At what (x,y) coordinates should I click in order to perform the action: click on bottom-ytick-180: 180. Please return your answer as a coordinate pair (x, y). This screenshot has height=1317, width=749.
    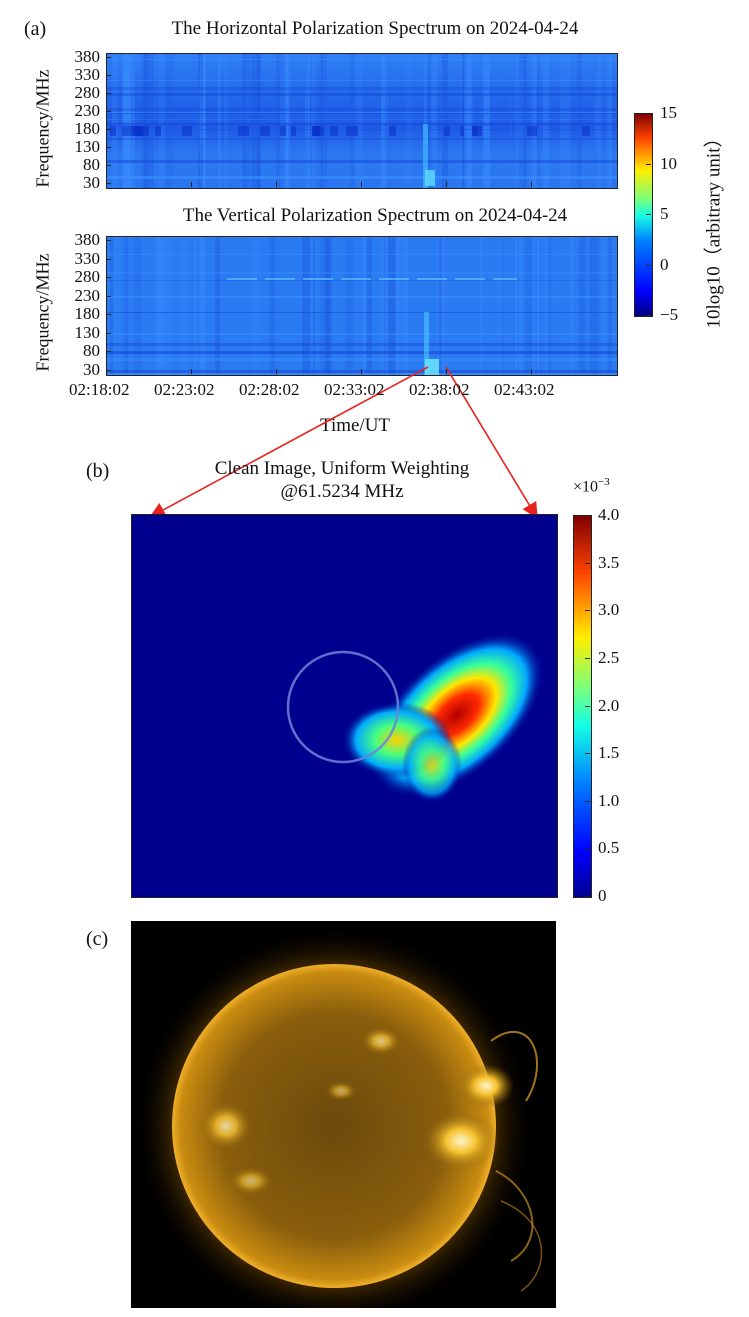
    Looking at the image, I should click on (87, 314).